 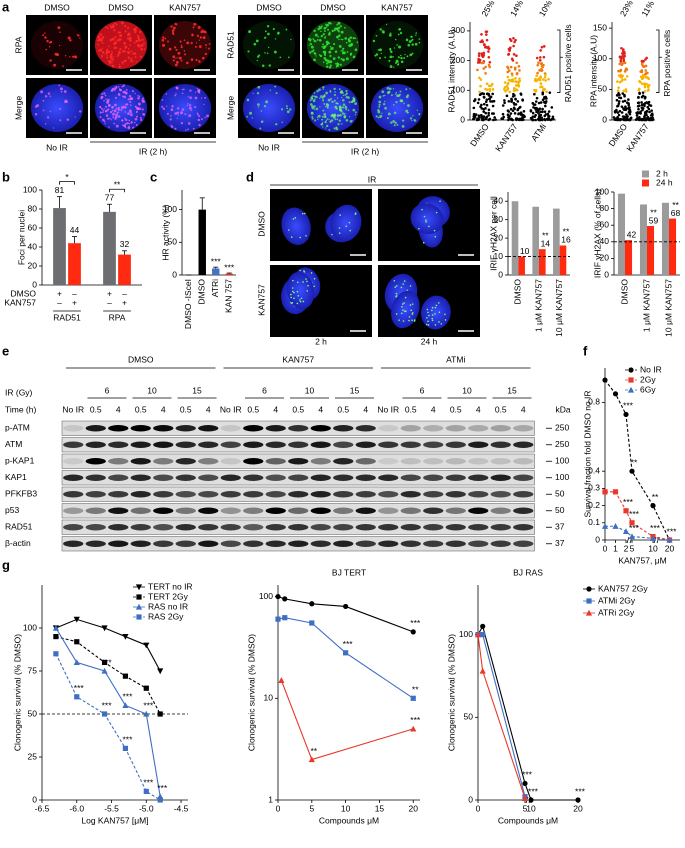 I want to click on time-label: No IR, so click(x=231, y=409).